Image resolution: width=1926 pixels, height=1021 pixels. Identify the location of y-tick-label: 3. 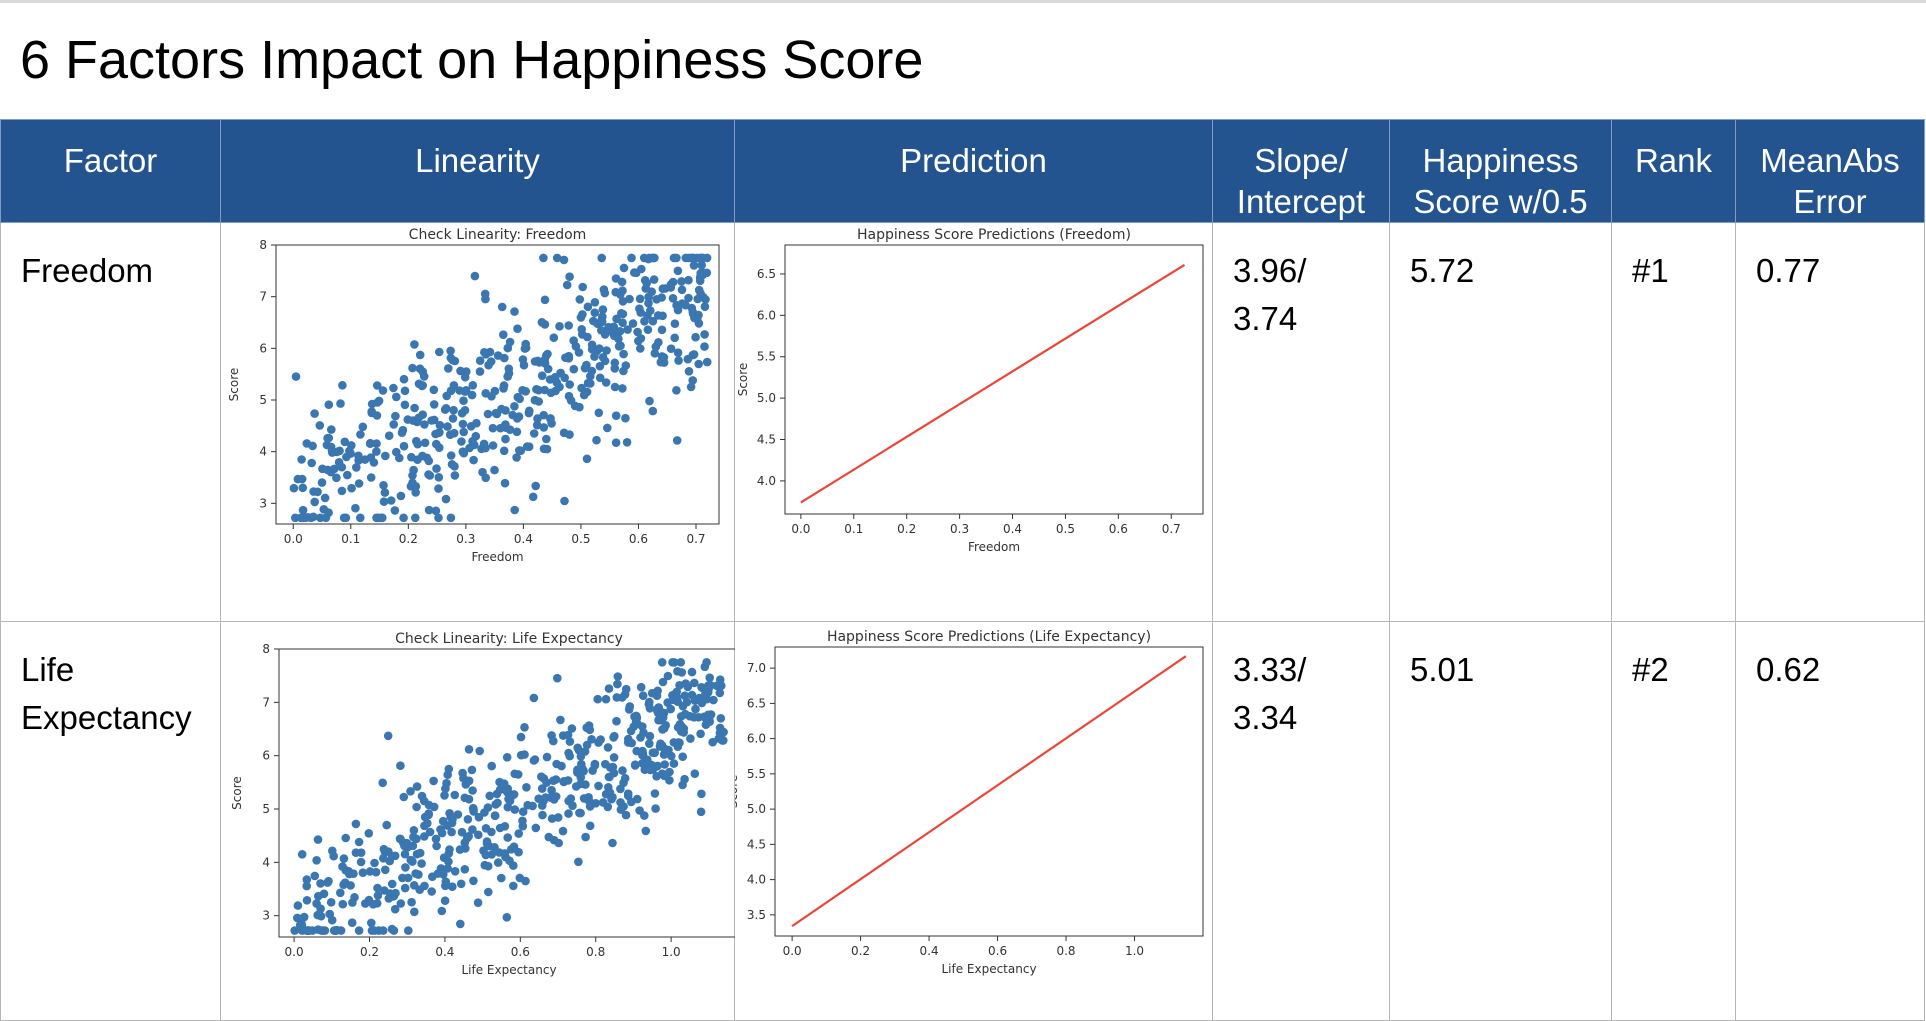
(263, 503).